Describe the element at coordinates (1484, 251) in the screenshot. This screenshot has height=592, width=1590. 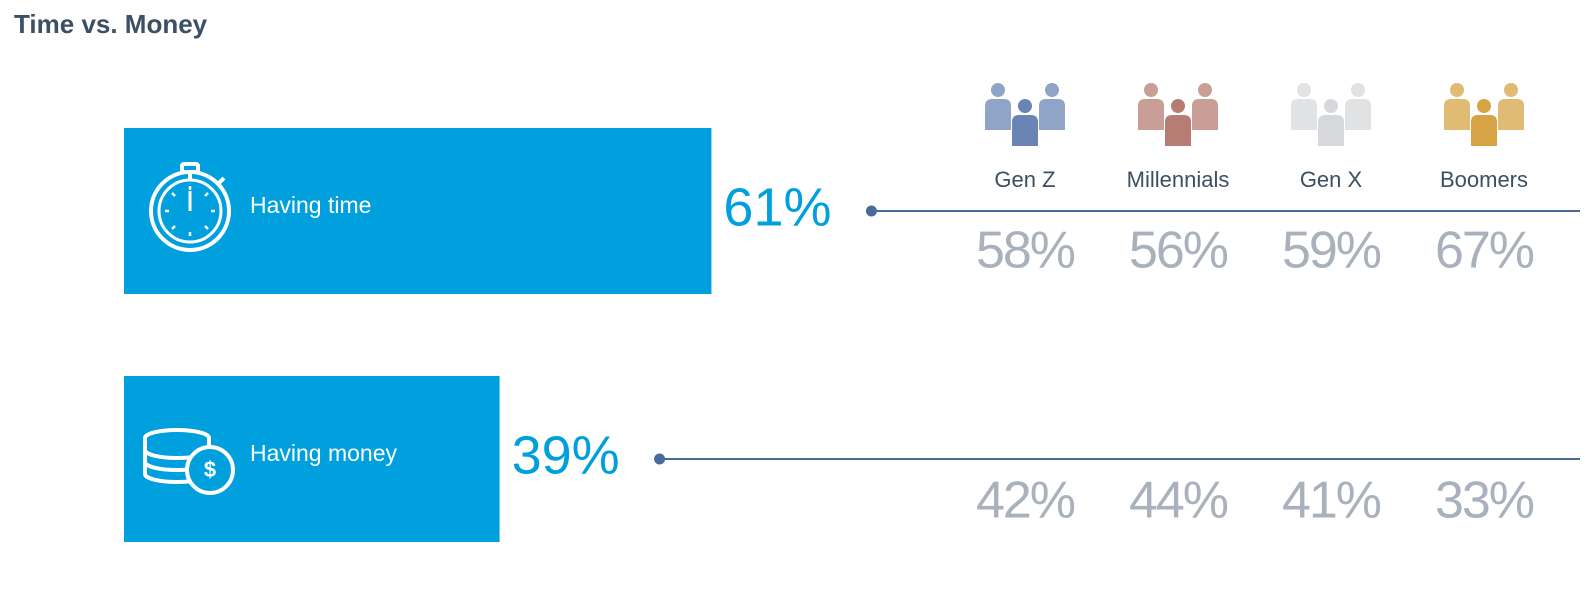
I see `series-value-label: 67%` at that location.